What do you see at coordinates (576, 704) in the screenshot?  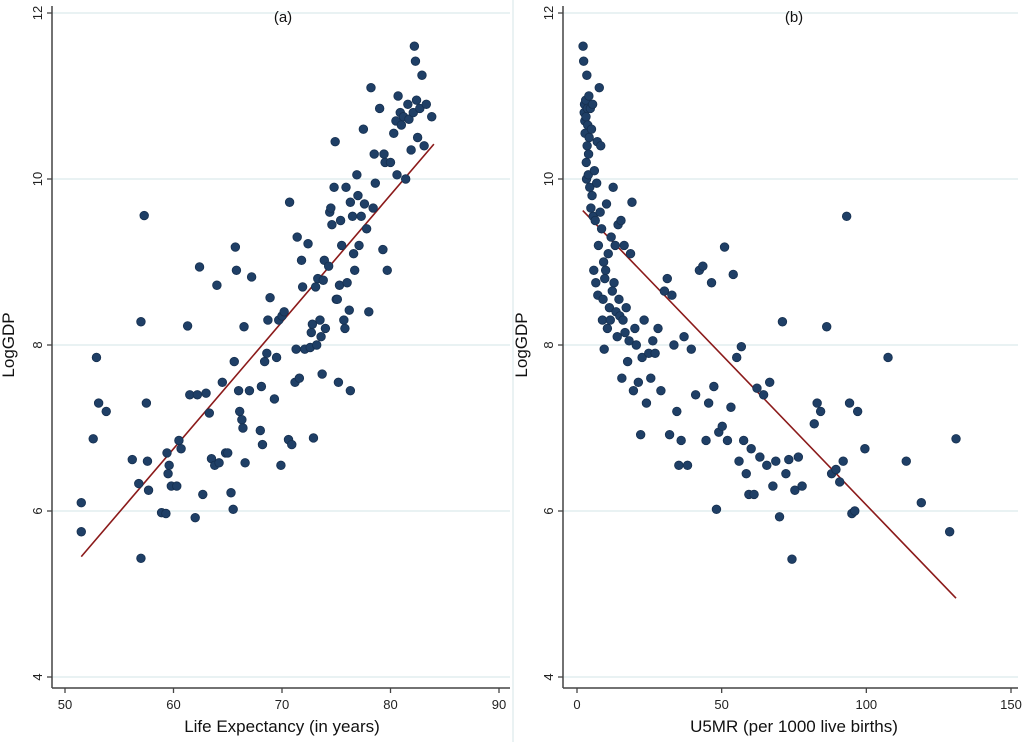 I see `x-tick-label: 0` at bounding box center [576, 704].